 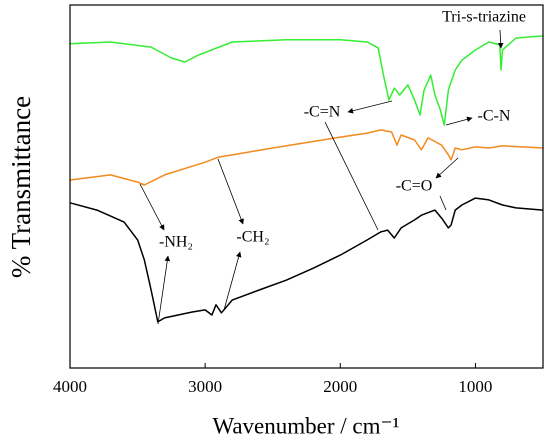 What do you see at coordinates (252, 237) in the screenshot?
I see `annotation: -CH₂` at bounding box center [252, 237].